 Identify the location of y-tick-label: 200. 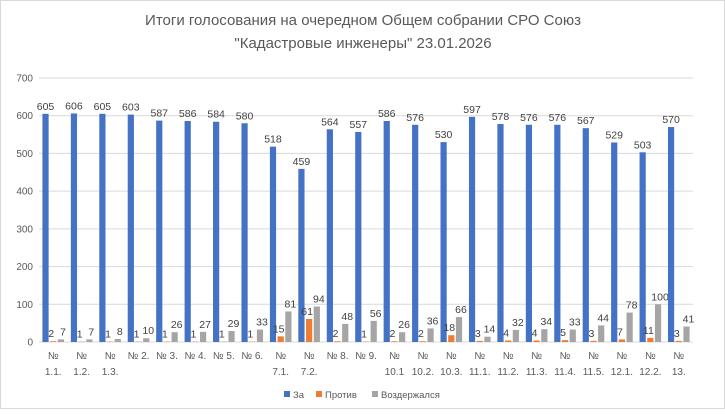
(24, 267).